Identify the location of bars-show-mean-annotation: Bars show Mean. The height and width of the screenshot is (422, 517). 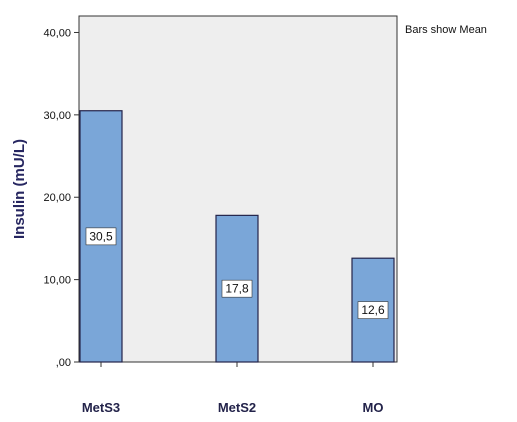
(446, 30).